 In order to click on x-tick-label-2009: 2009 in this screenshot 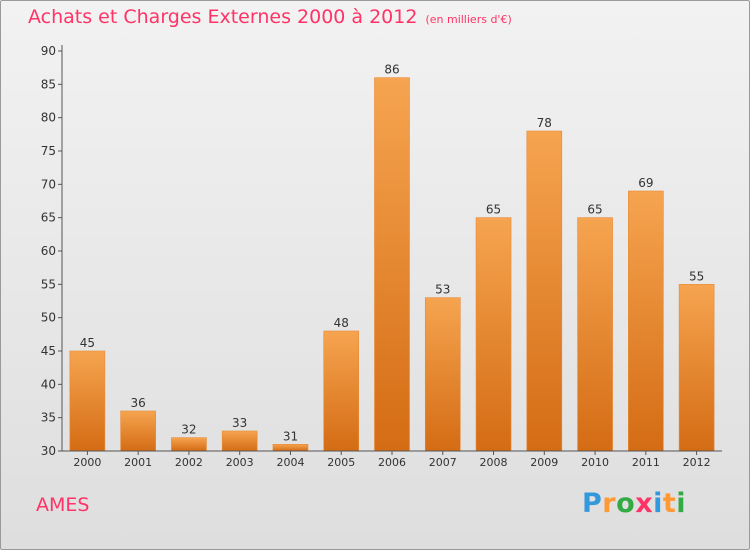, I will do `click(544, 462)`.